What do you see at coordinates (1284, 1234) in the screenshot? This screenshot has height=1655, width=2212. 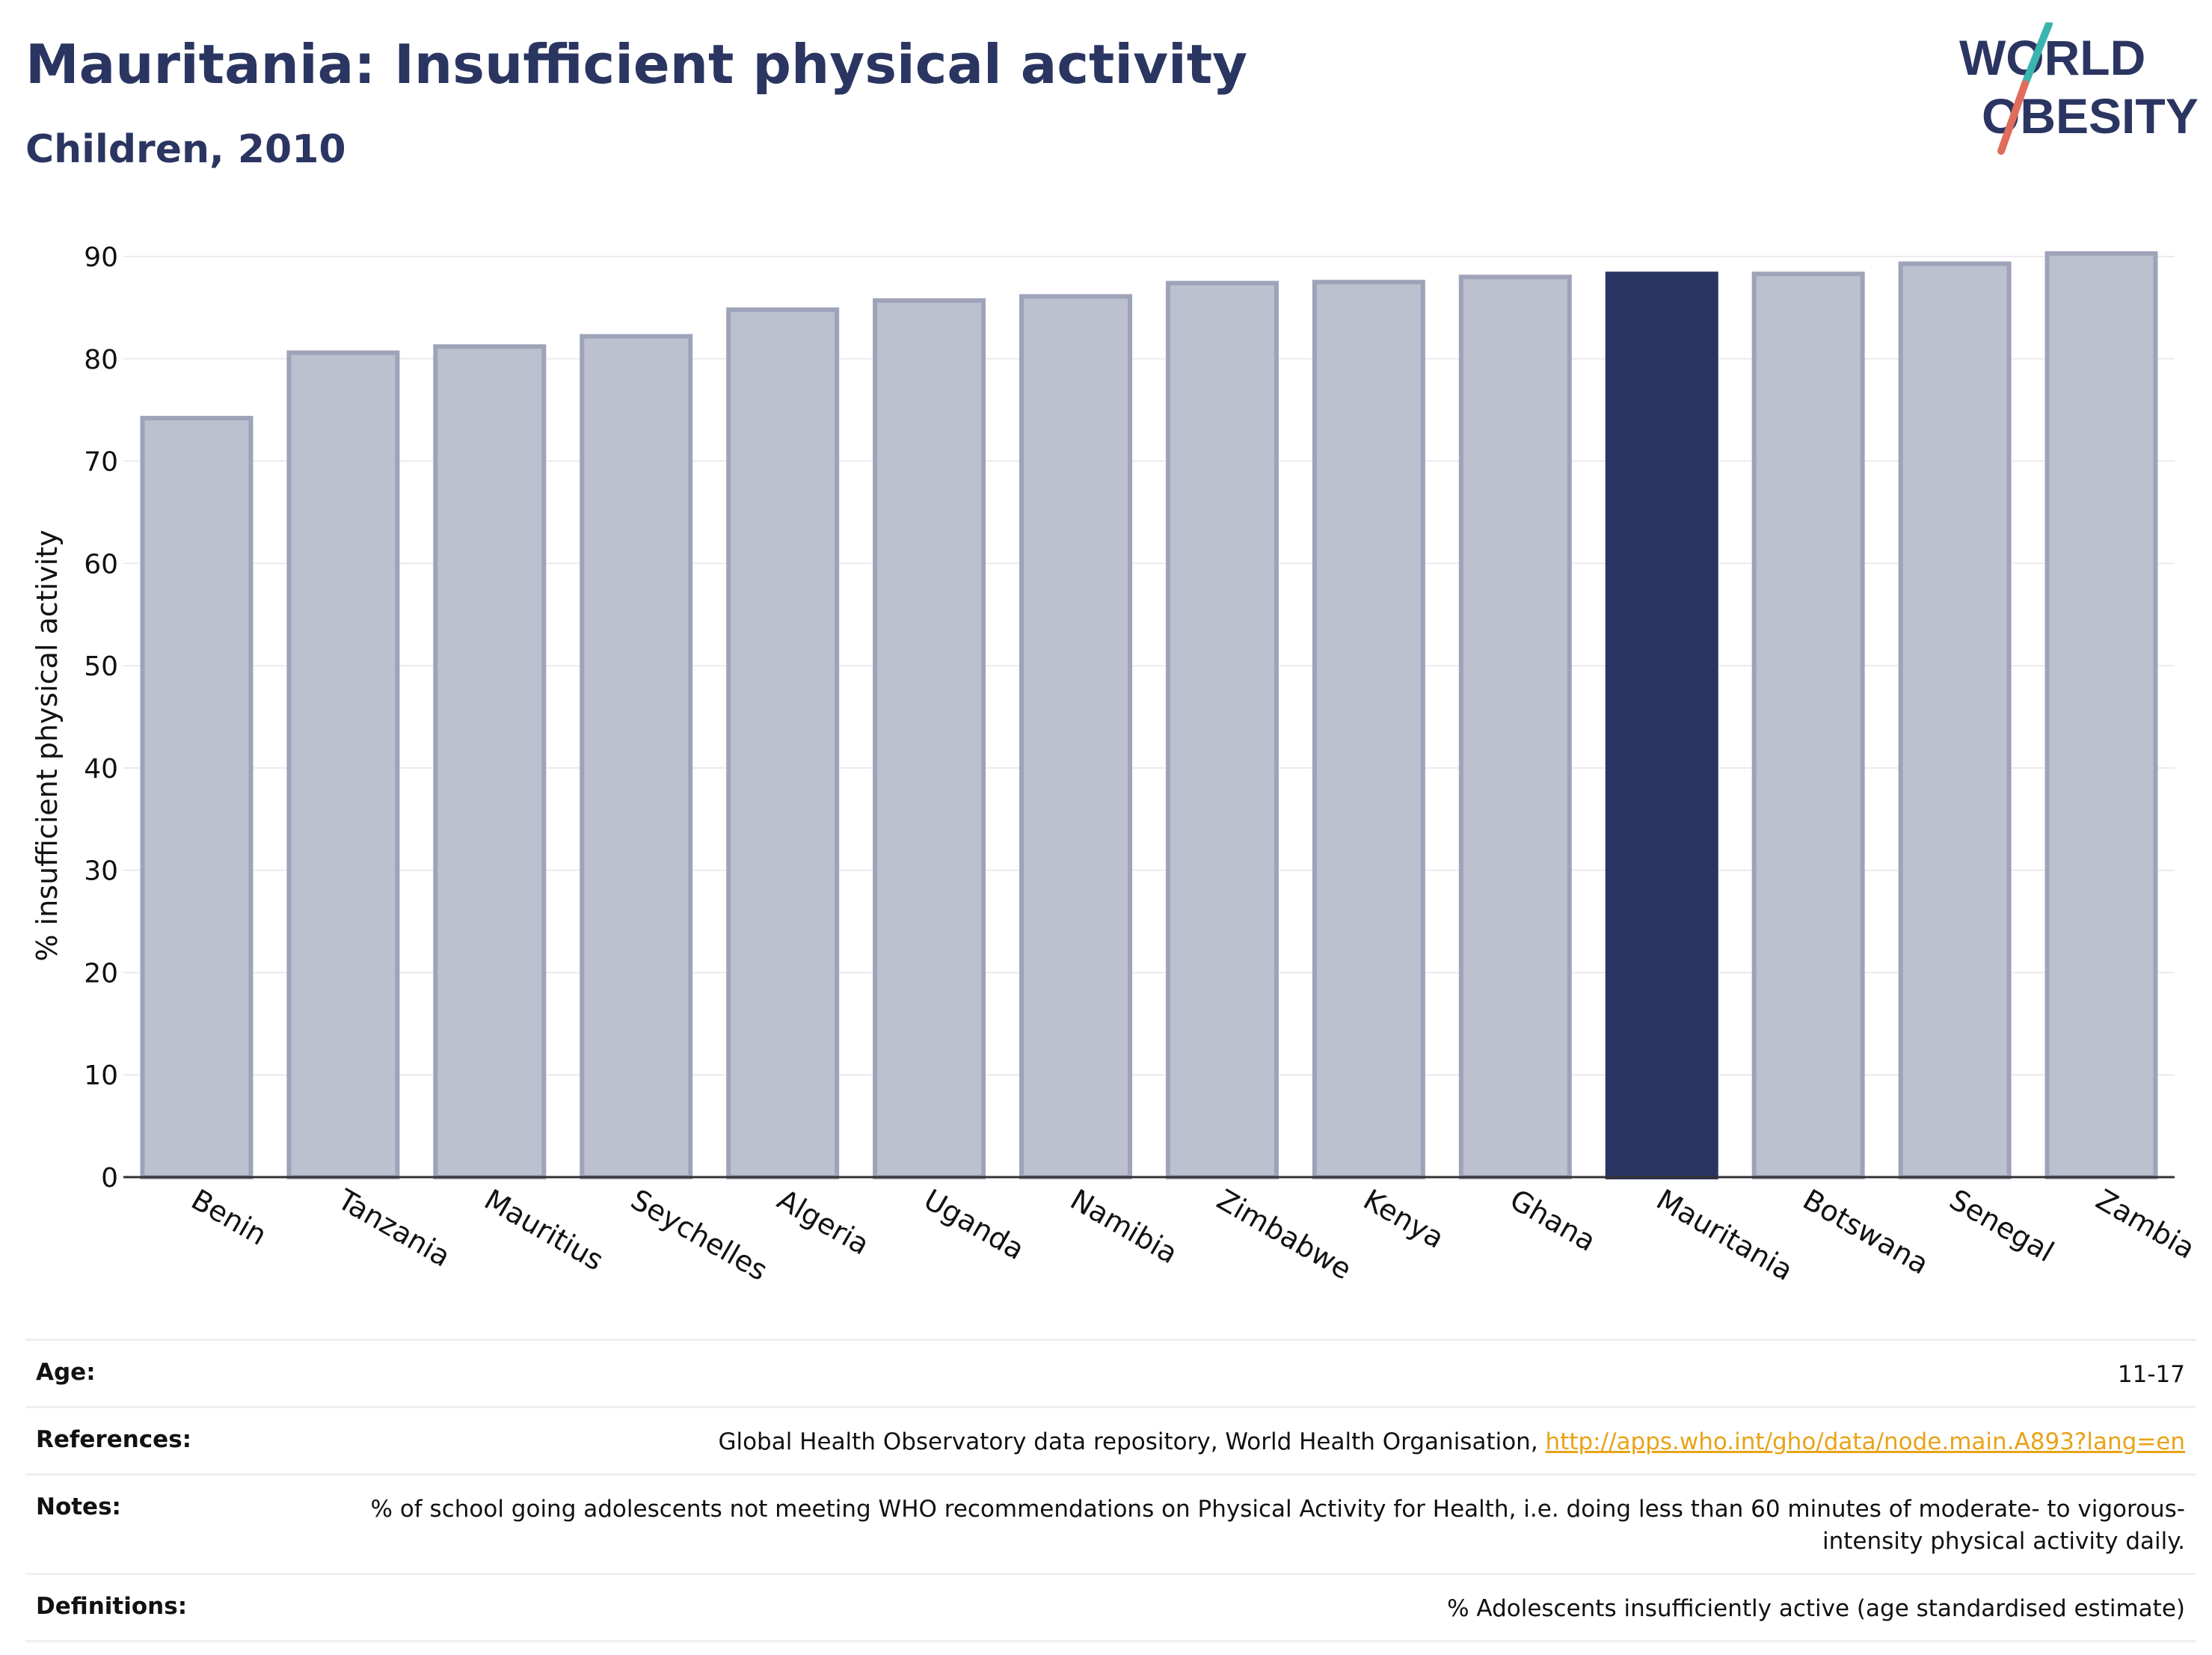 I see `x-tick-label: Zimbabwe` at bounding box center [1284, 1234].